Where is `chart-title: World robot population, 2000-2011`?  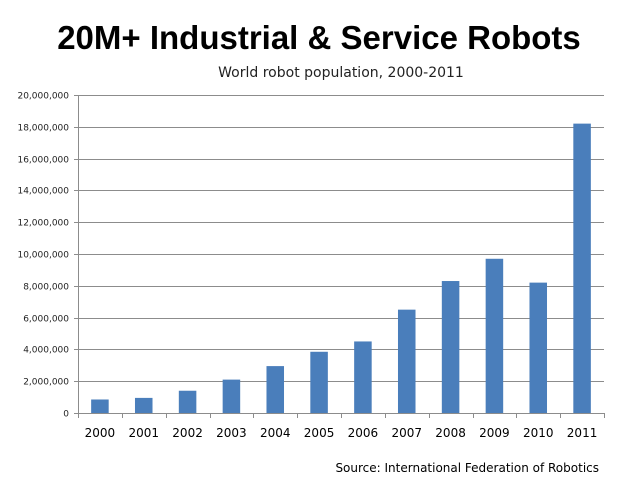 chart-title: World robot population, 2000-2011 is located at coordinates (341, 73).